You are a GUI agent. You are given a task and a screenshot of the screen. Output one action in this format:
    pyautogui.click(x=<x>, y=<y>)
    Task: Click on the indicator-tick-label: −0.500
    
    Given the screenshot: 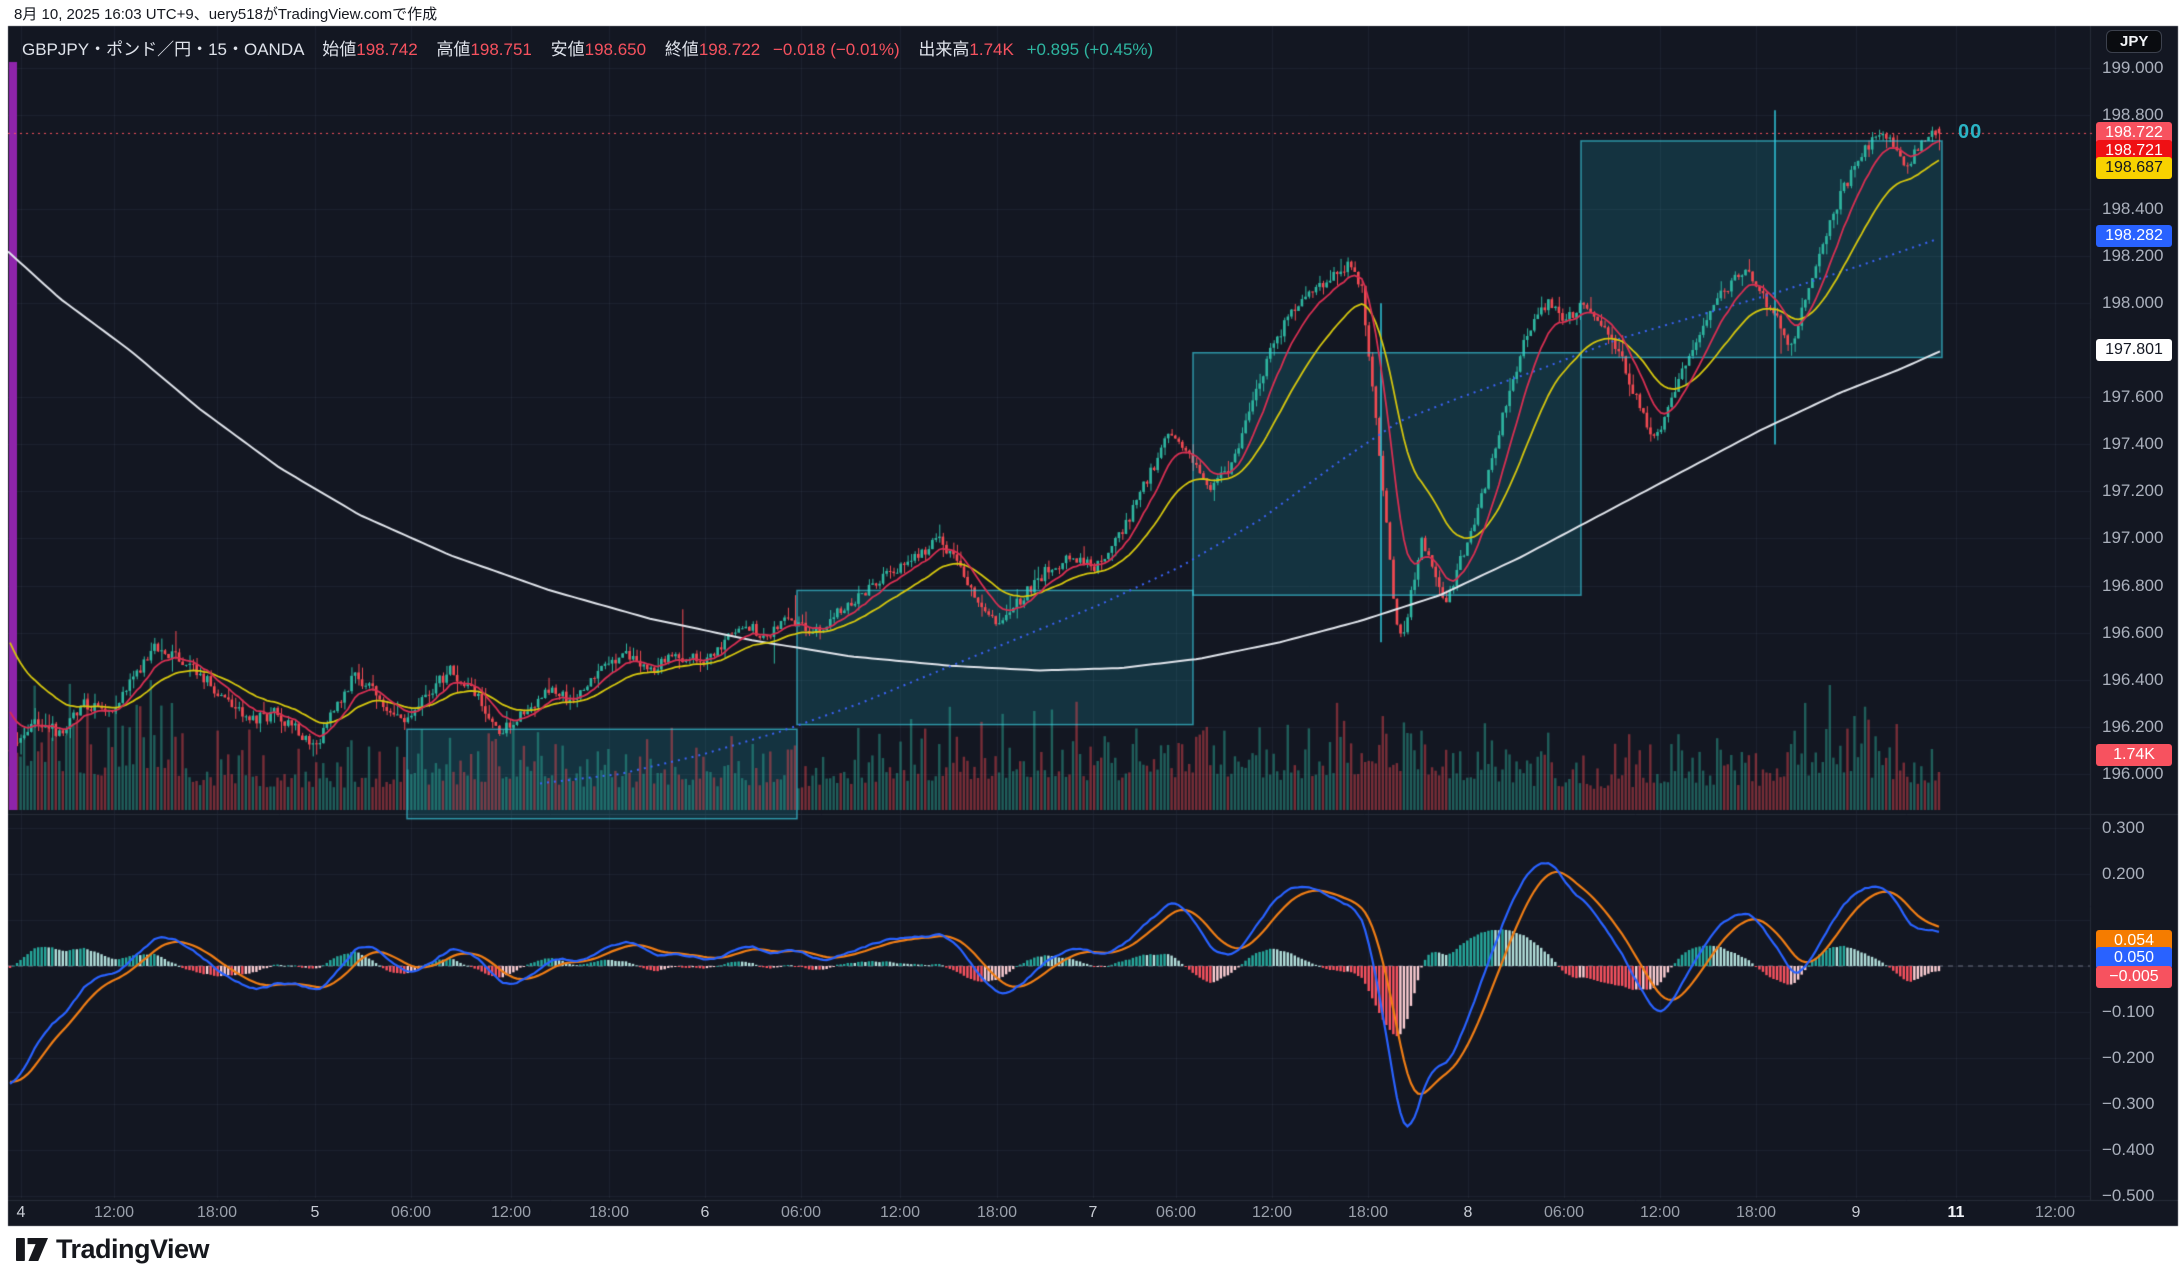 What is the action you would take?
    pyautogui.click(x=2128, y=1195)
    